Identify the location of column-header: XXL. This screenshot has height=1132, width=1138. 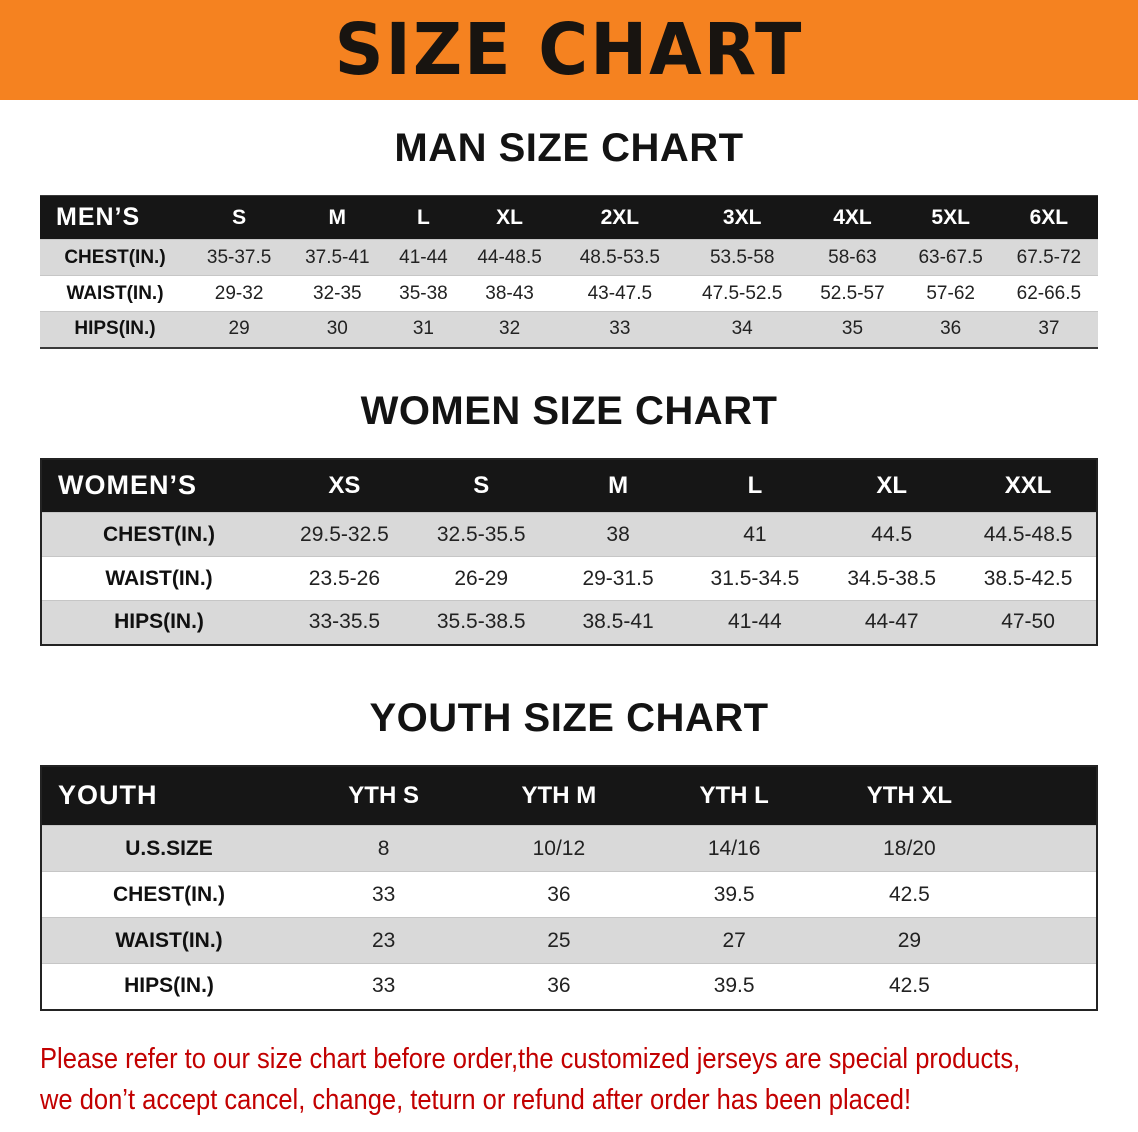
(1028, 485).